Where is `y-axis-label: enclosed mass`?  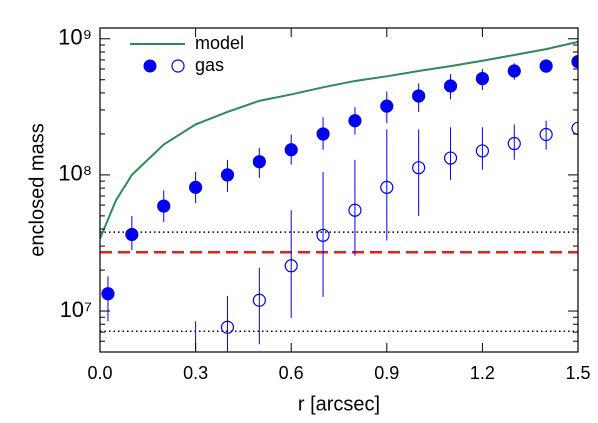
y-axis-label: enclosed mass is located at coordinates (37, 189).